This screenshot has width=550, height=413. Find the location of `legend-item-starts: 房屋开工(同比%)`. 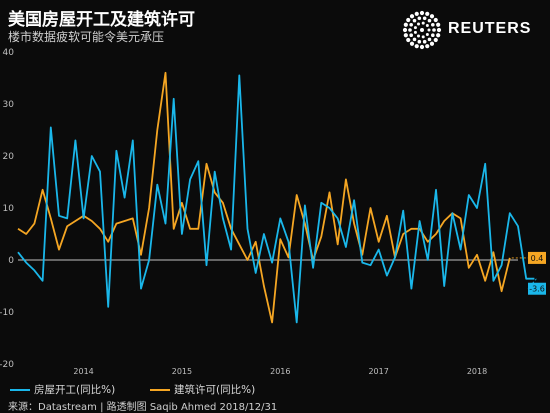

legend-item-starts: 房屋开工(同比%) is located at coordinates (62, 389).